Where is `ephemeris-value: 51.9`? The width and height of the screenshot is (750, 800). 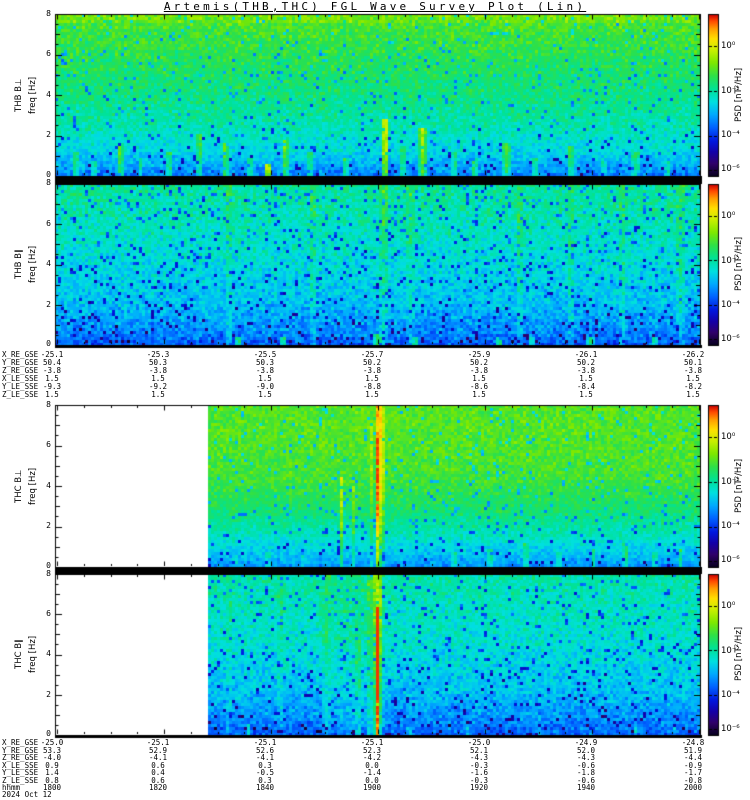 ephemeris-value: 51.9 is located at coordinates (693, 750).